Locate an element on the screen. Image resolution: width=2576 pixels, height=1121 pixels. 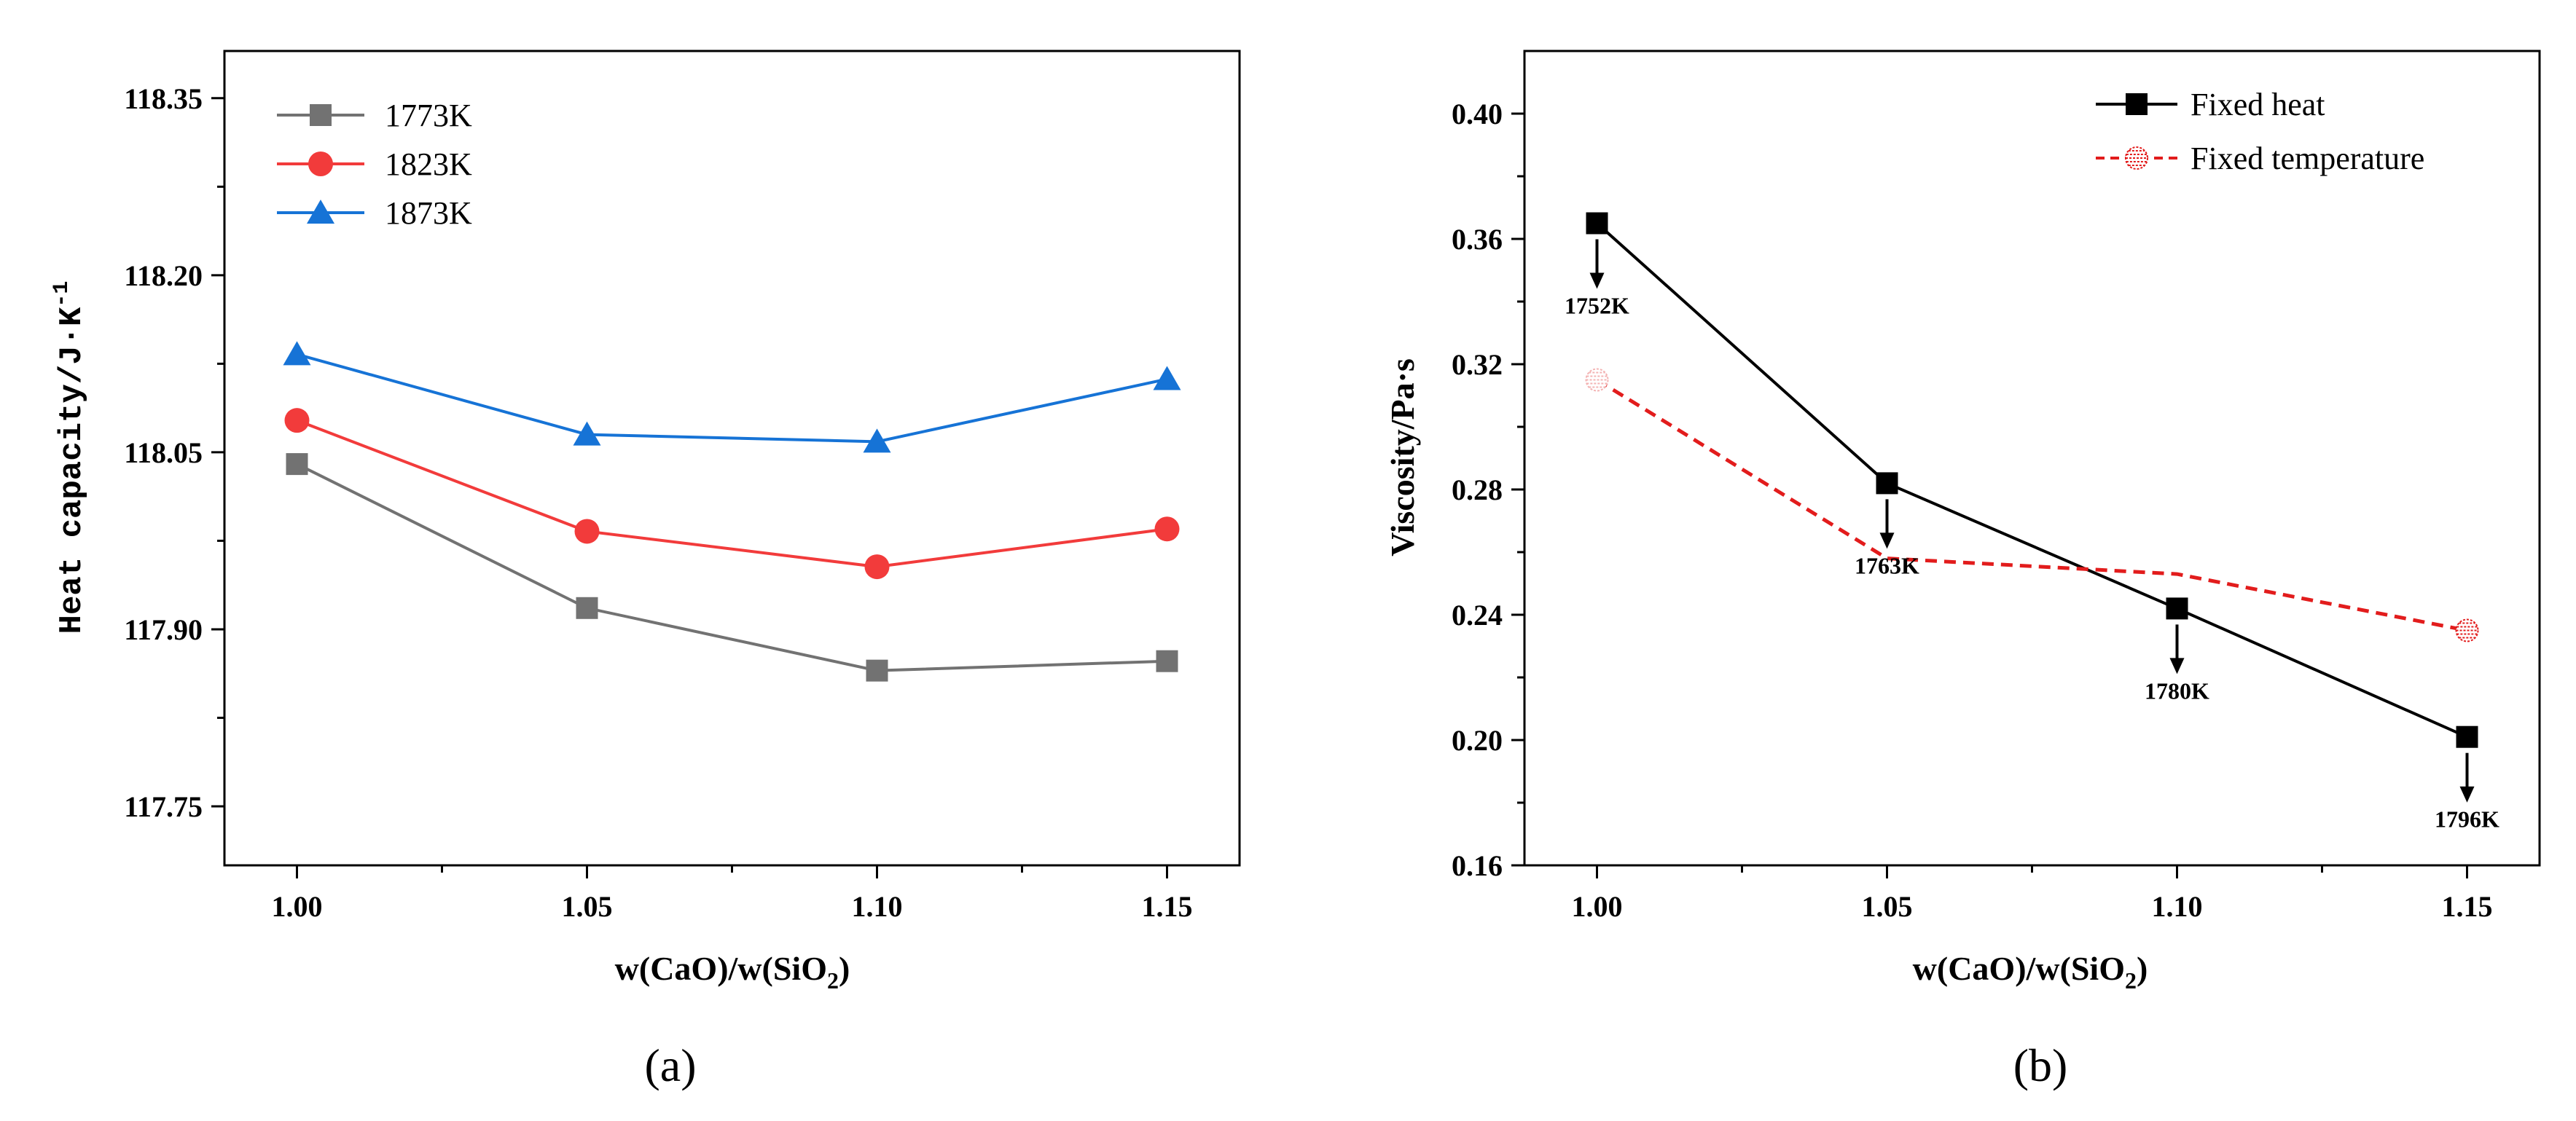
annotation-label: 1780K is located at coordinates (2177, 690).